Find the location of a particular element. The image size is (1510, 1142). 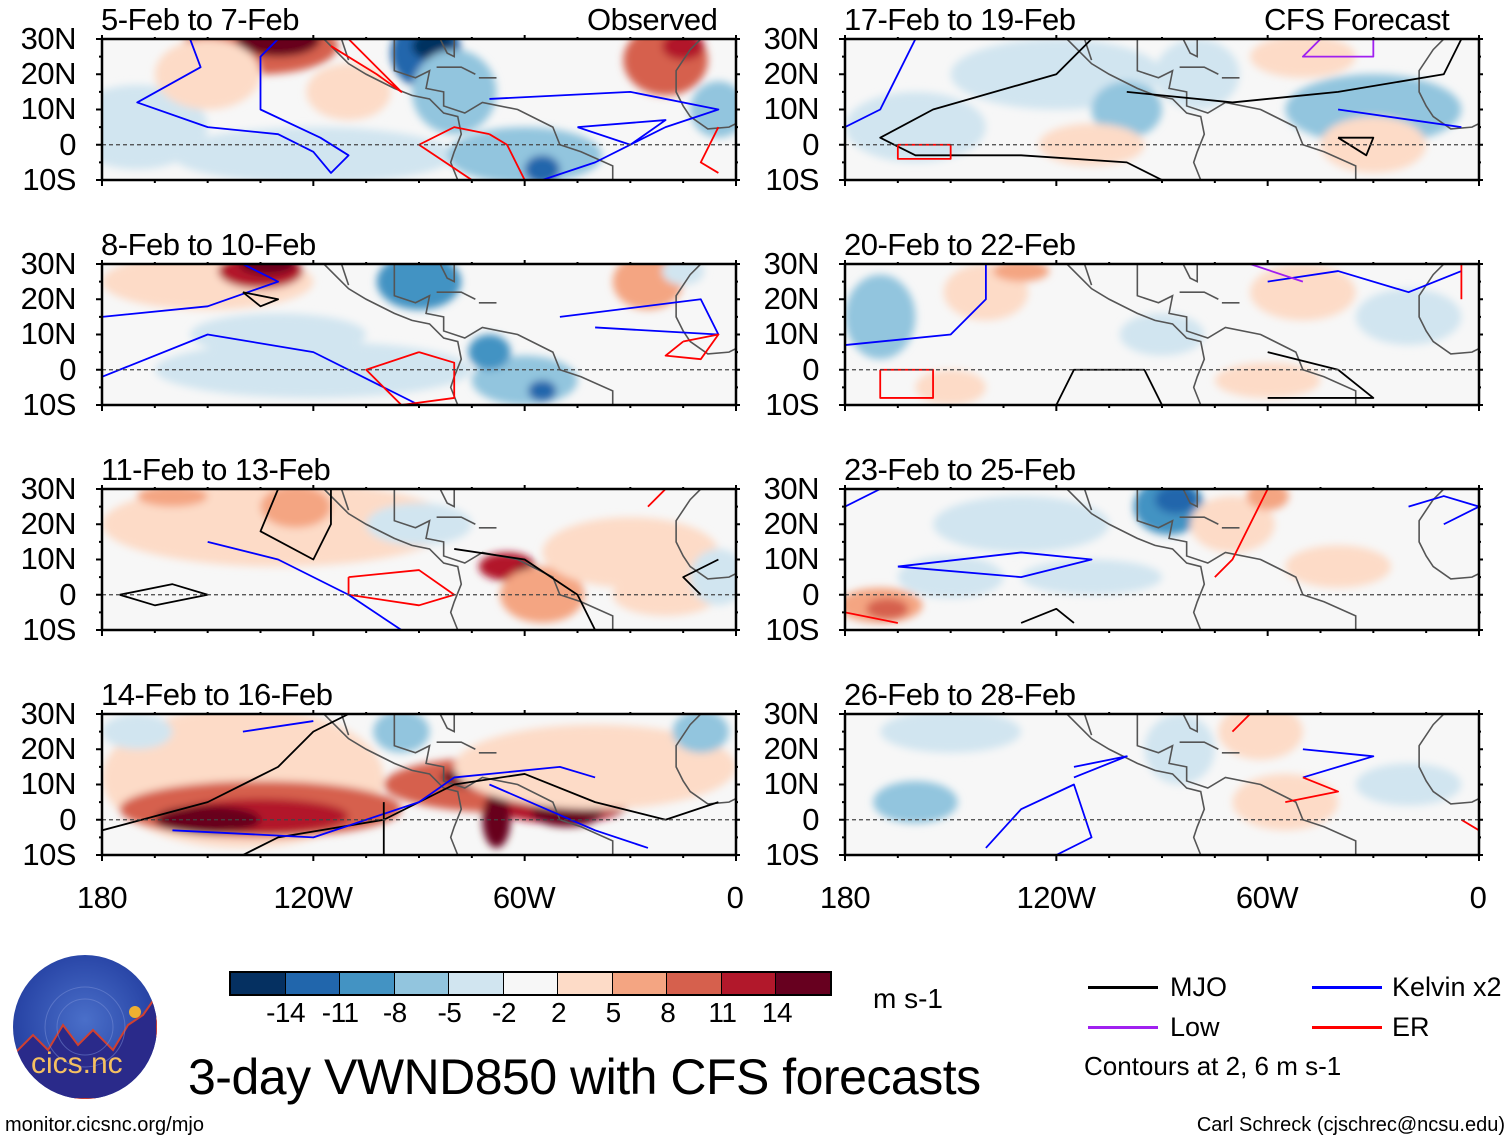

panel-title: 23-Feb to 25-Feb is located at coordinates (960, 469).